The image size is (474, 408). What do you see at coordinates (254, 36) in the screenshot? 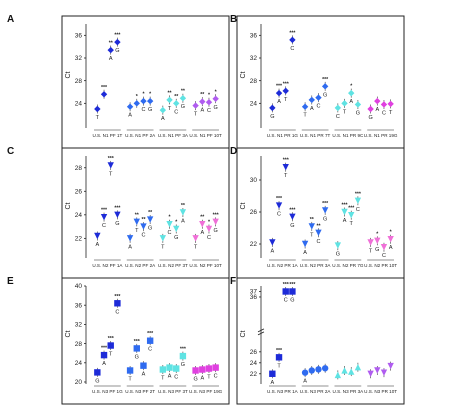
I see `y-tick-label: 36` at bounding box center [254, 36].